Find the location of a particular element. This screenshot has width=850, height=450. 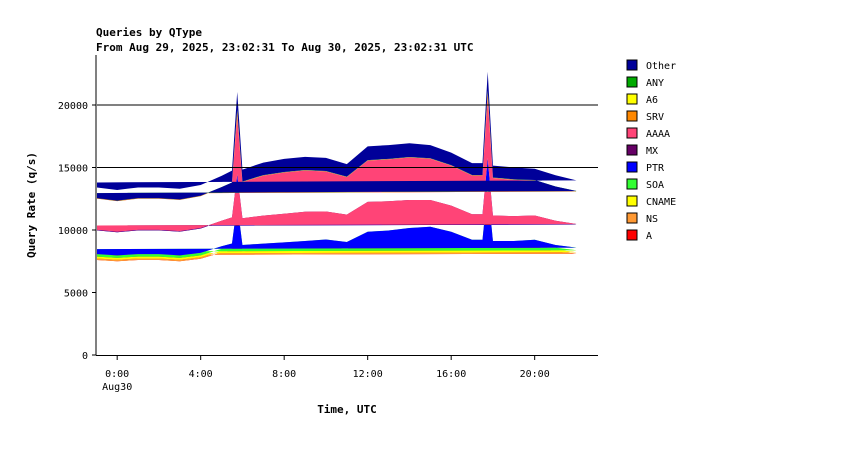

x-date-label: Aug30 is located at coordinates (117, 387).